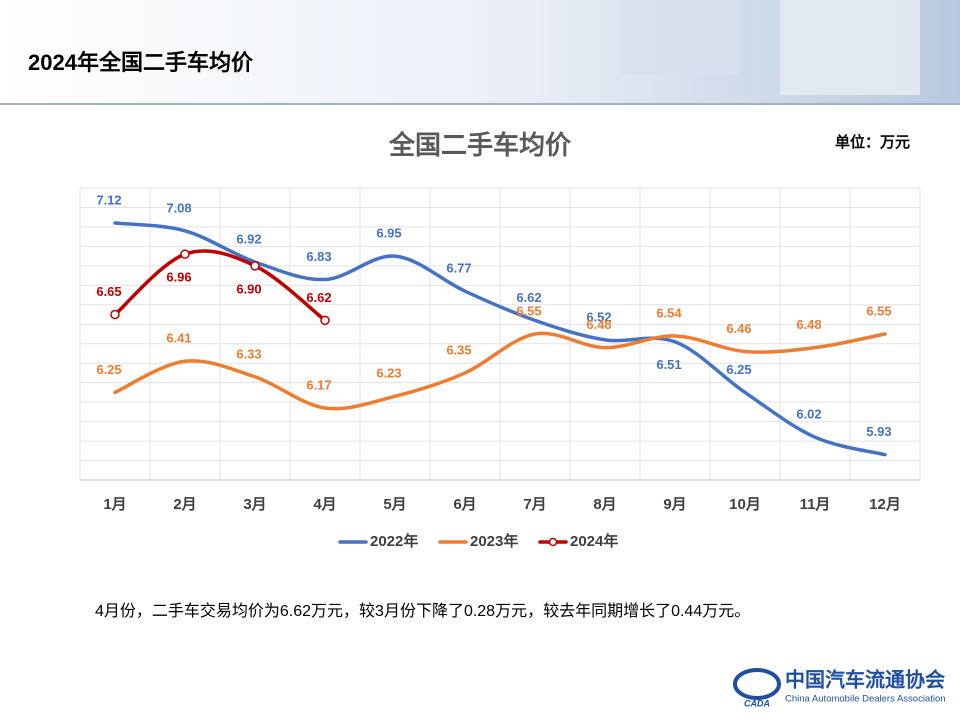 The width and height of the screenshot is (960, 725). What do you see at coordinates (114, 504) in the screenshot?
I see `x-tick-label: 1月` at bounding box center [114, 504].